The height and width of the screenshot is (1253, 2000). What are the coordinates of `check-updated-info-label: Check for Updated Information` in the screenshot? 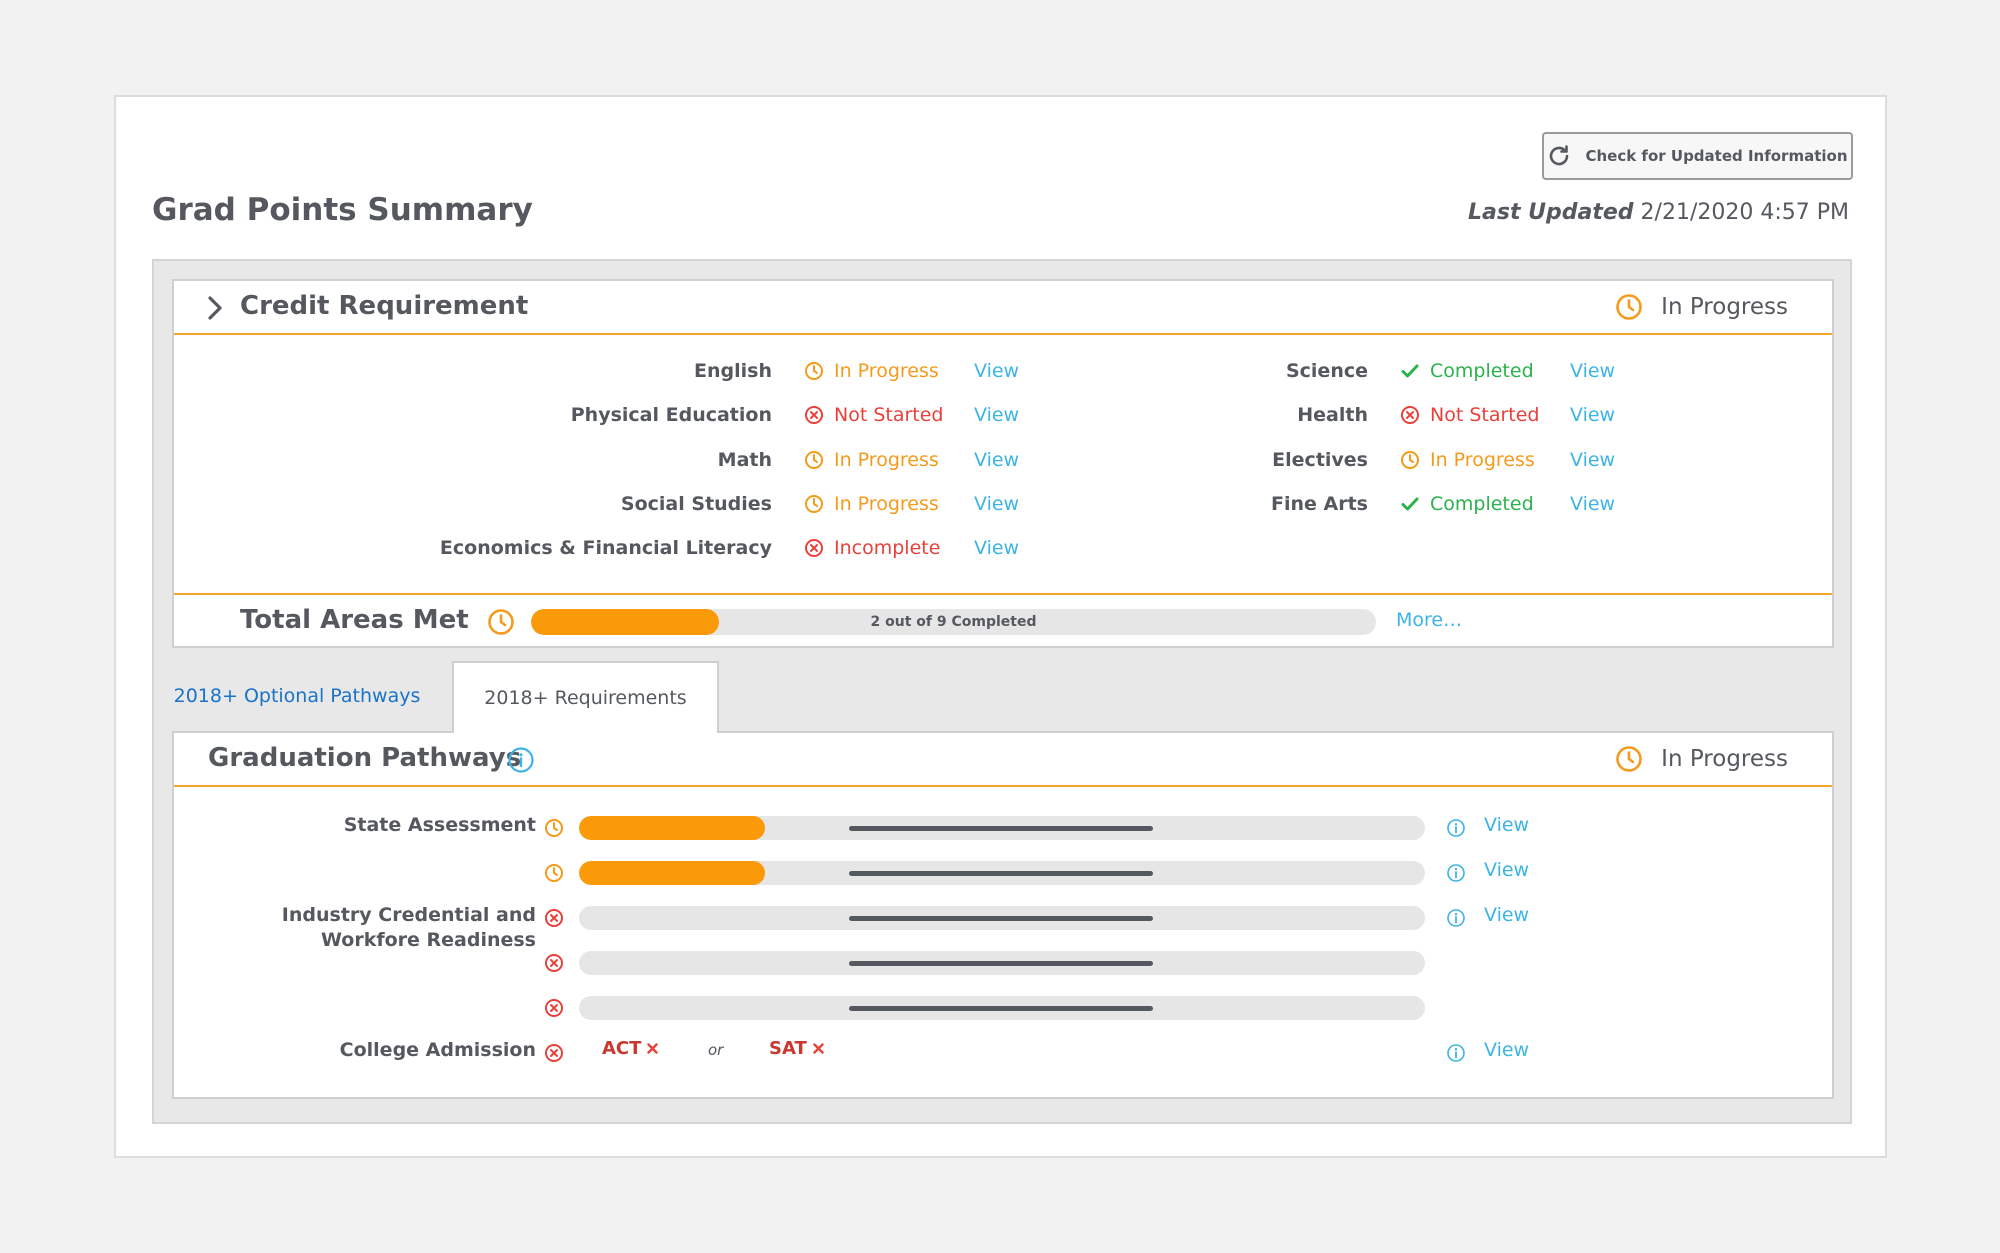 It's located at (1716, 156).